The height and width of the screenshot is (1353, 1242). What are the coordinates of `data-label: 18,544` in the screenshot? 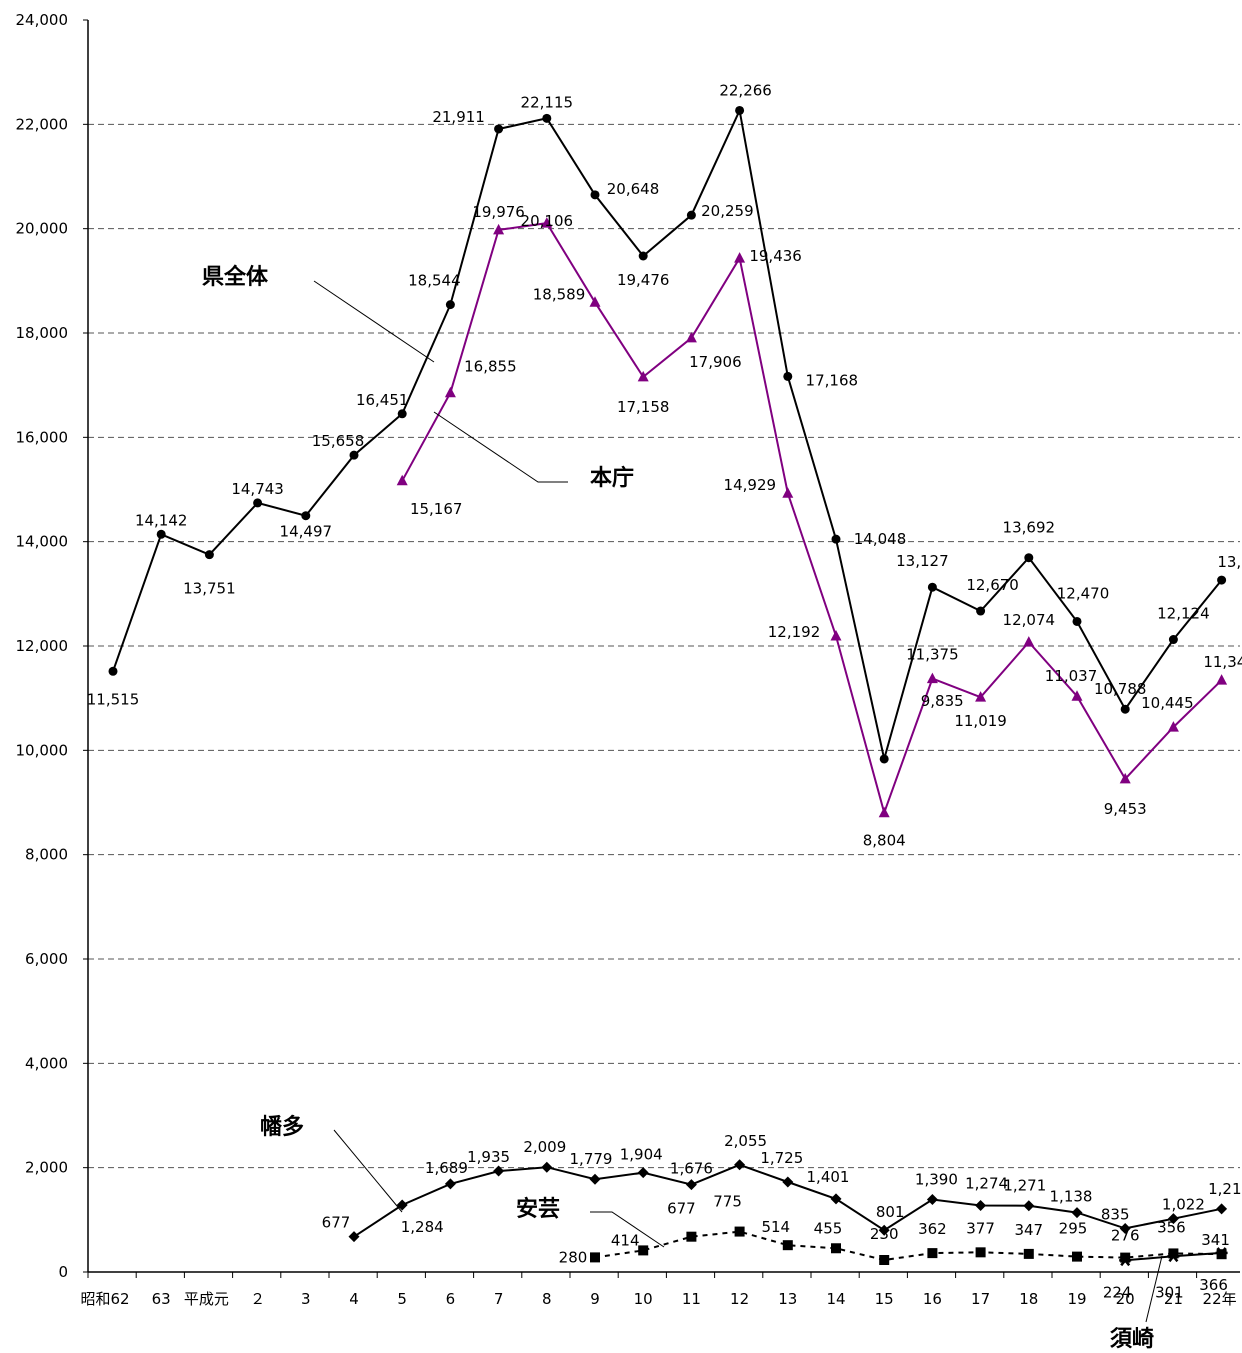 It's located at (434, 281).